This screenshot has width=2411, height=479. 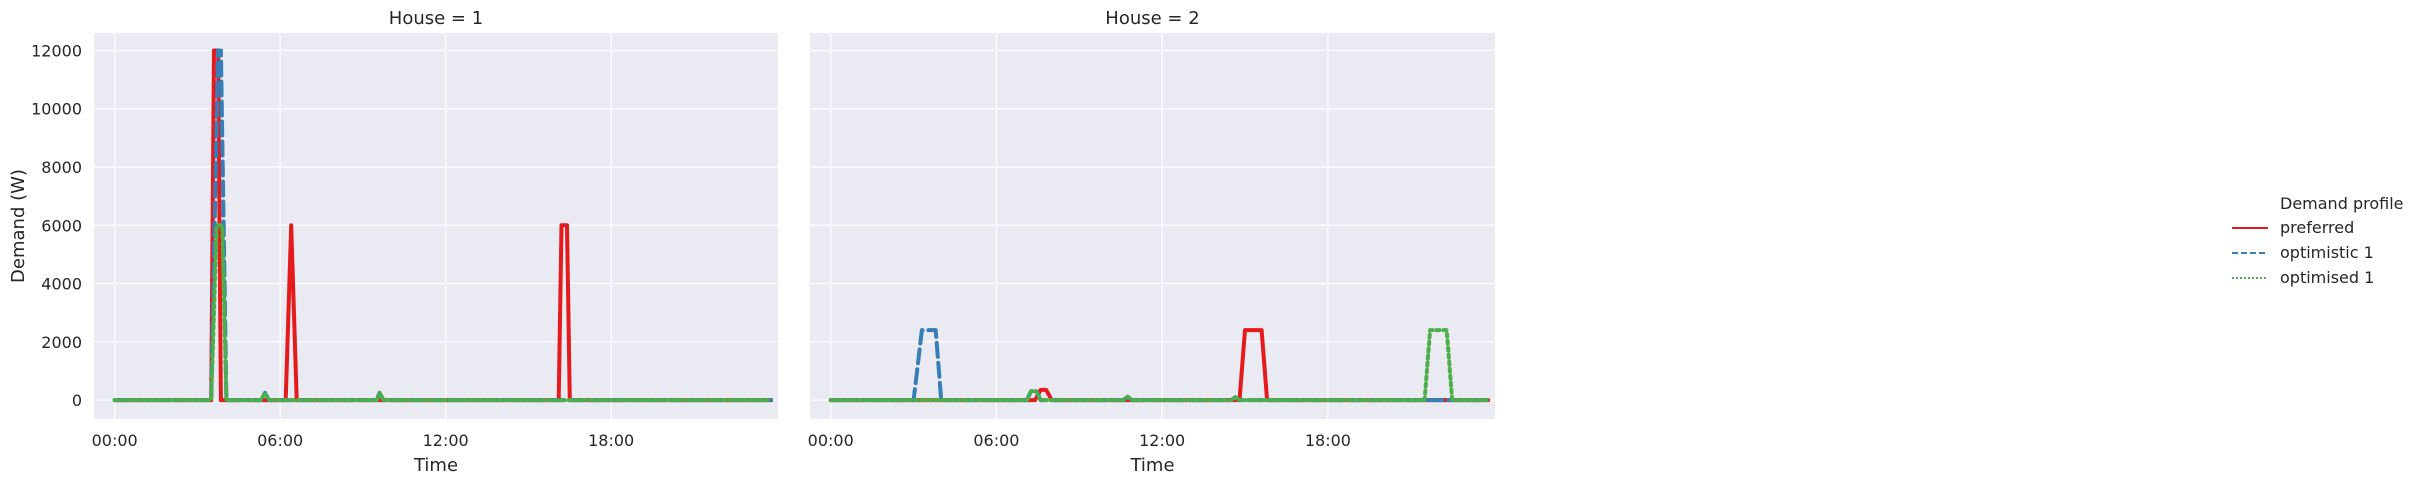 I want to click on panel-title: House = 2, so click(x=1152, y=18).